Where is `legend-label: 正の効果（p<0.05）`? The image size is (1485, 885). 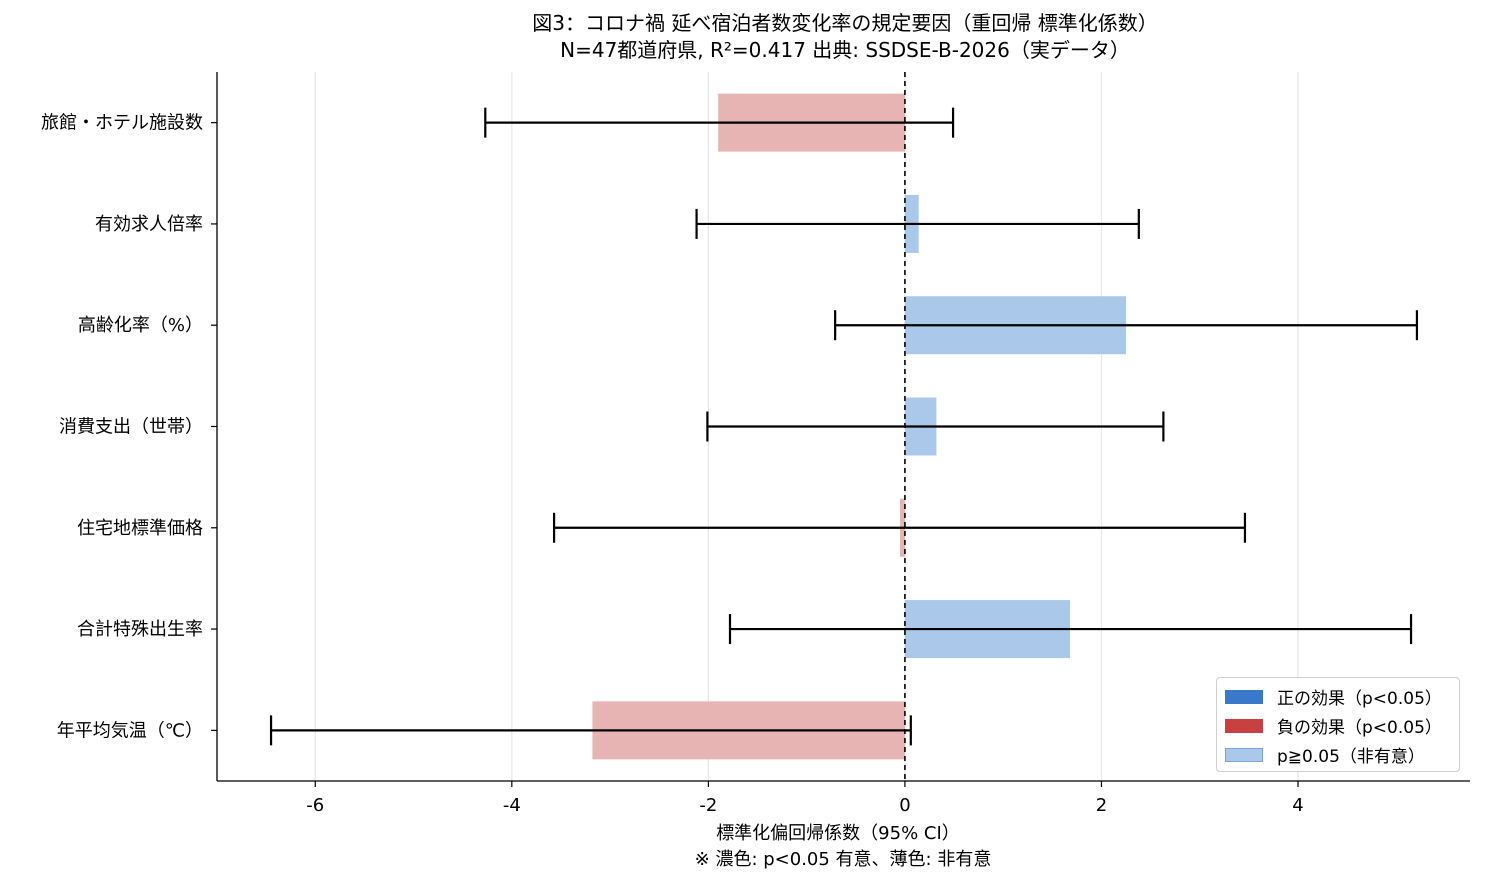 legend-label: 正の効果（p<0.05） is located at coordinates (1359, 699).